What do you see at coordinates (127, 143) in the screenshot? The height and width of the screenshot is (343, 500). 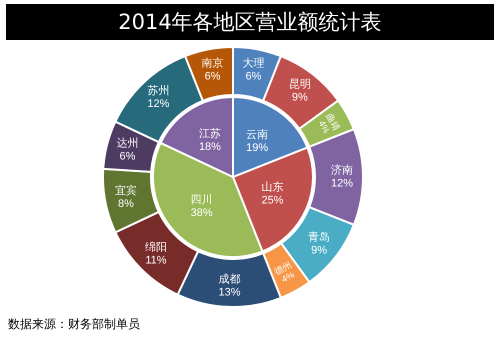 I see `slice-label: 达州` at bounding box center [127, 143].